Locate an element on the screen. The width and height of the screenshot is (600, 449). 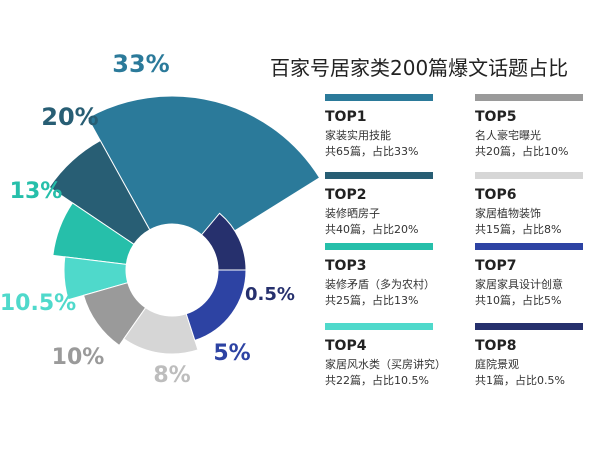
legend-topic: 家居家具设计创意 is located at coordinates (519, 284).